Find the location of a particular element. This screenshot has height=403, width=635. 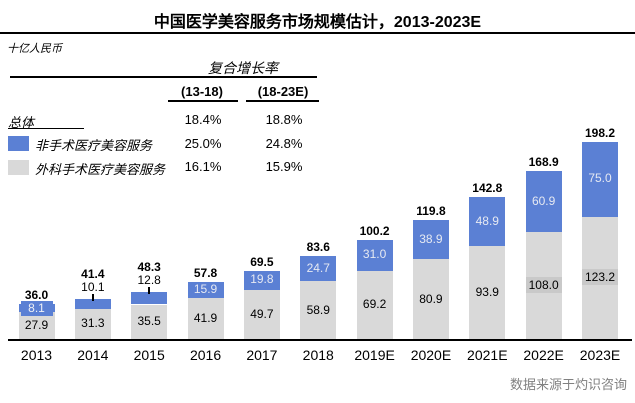

bar-non-surgical-label: 31.0 is located at coordinates (374, 254).